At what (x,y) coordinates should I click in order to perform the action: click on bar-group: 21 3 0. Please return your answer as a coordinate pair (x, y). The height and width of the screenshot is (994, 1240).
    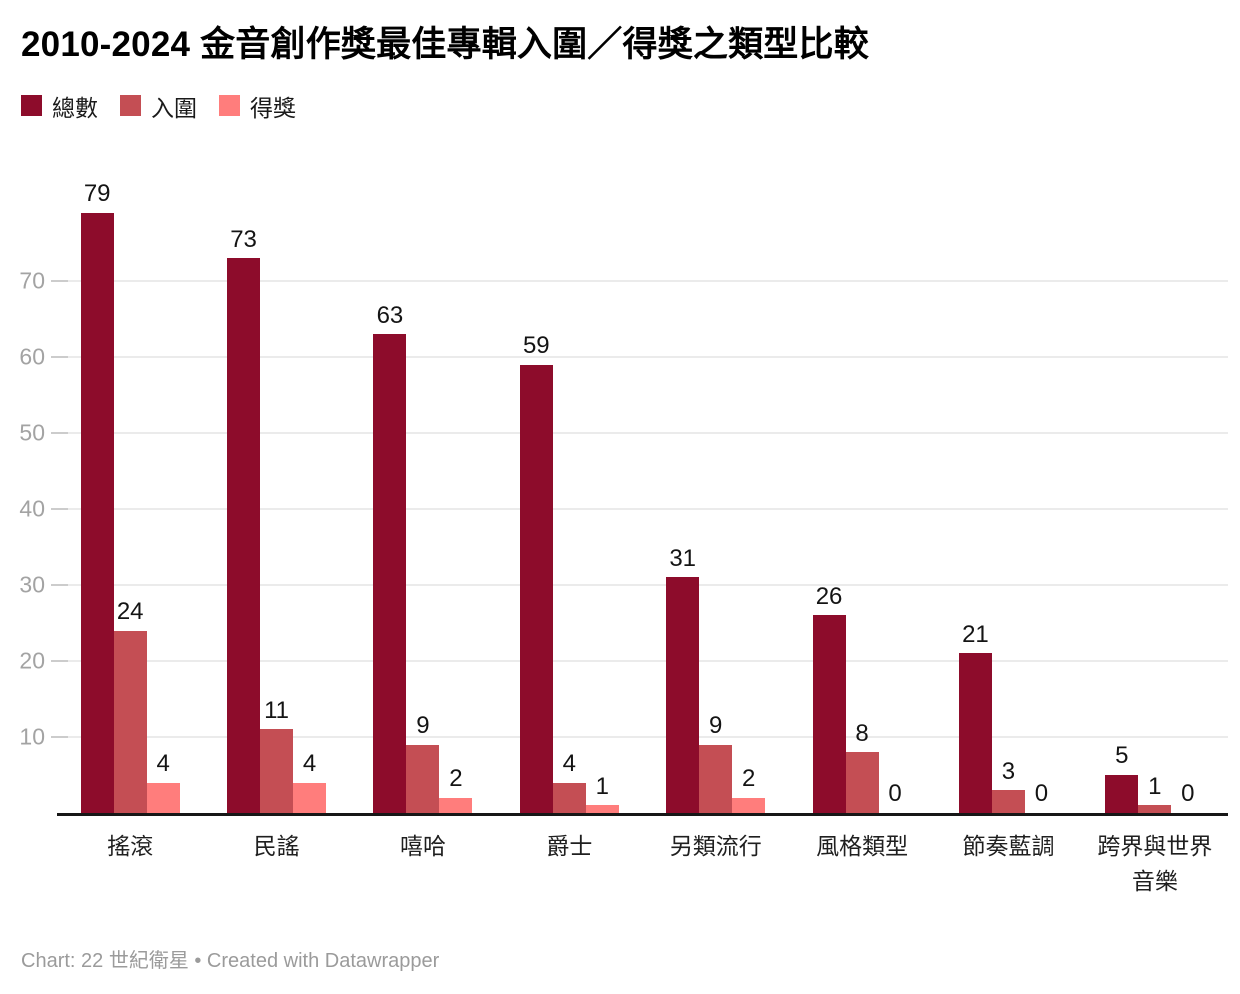
    Looking at the image, I should click on (1008, 494).